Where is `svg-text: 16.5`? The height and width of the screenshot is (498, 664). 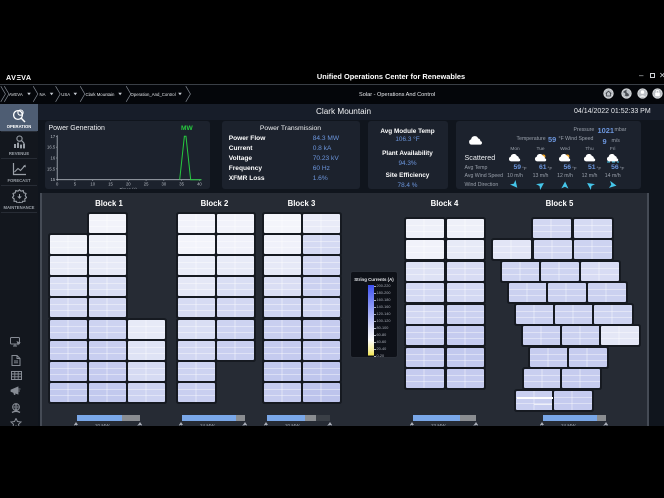 svg-text: 16.5 is located at coordinates (51, 146).